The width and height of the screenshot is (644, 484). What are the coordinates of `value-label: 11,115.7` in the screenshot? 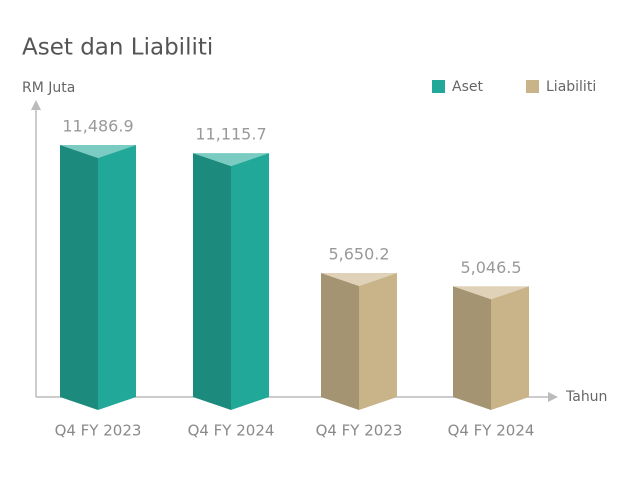 It's located at (230, 134).